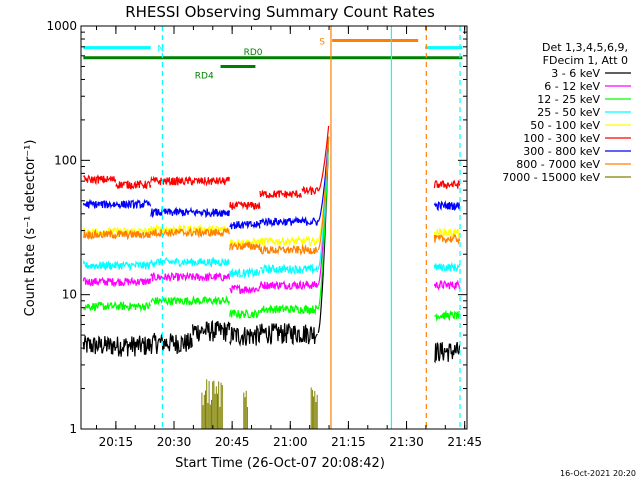 The width and height of the screenshot is (640, 480). Describe the element at coordinates (322, 42) in the screenshot. I see `flag-label-s: S` at that location.